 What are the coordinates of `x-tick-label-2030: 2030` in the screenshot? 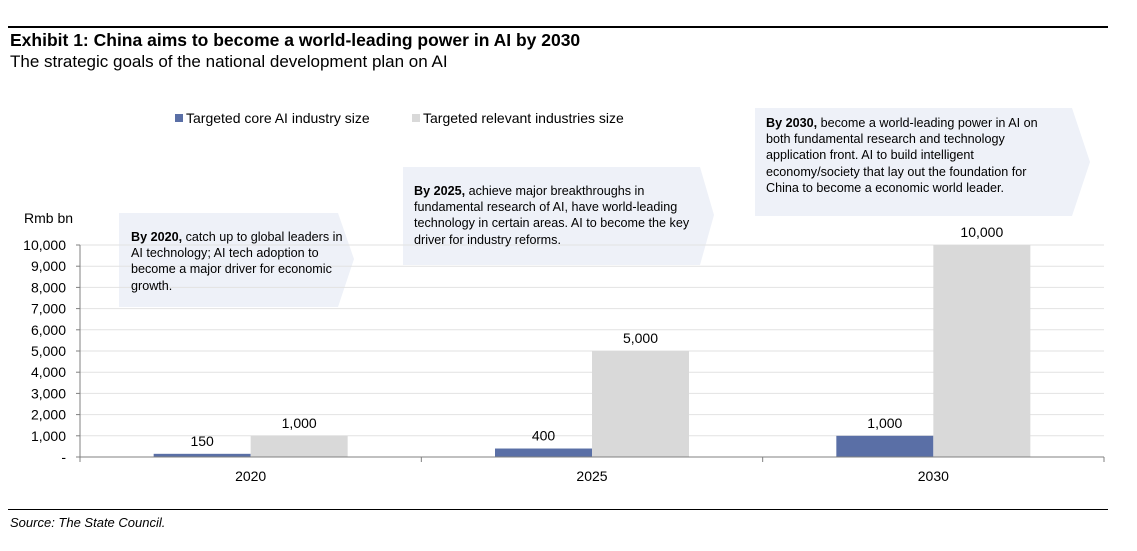 It's located at (933, 476).